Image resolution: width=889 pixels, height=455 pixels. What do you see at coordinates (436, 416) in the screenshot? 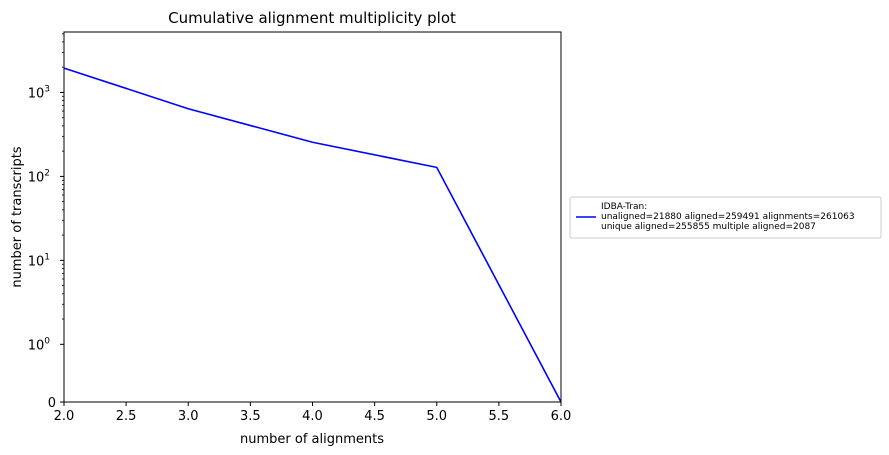
I see `x-tick-label: 5.0` at bounding box center [436, 416].